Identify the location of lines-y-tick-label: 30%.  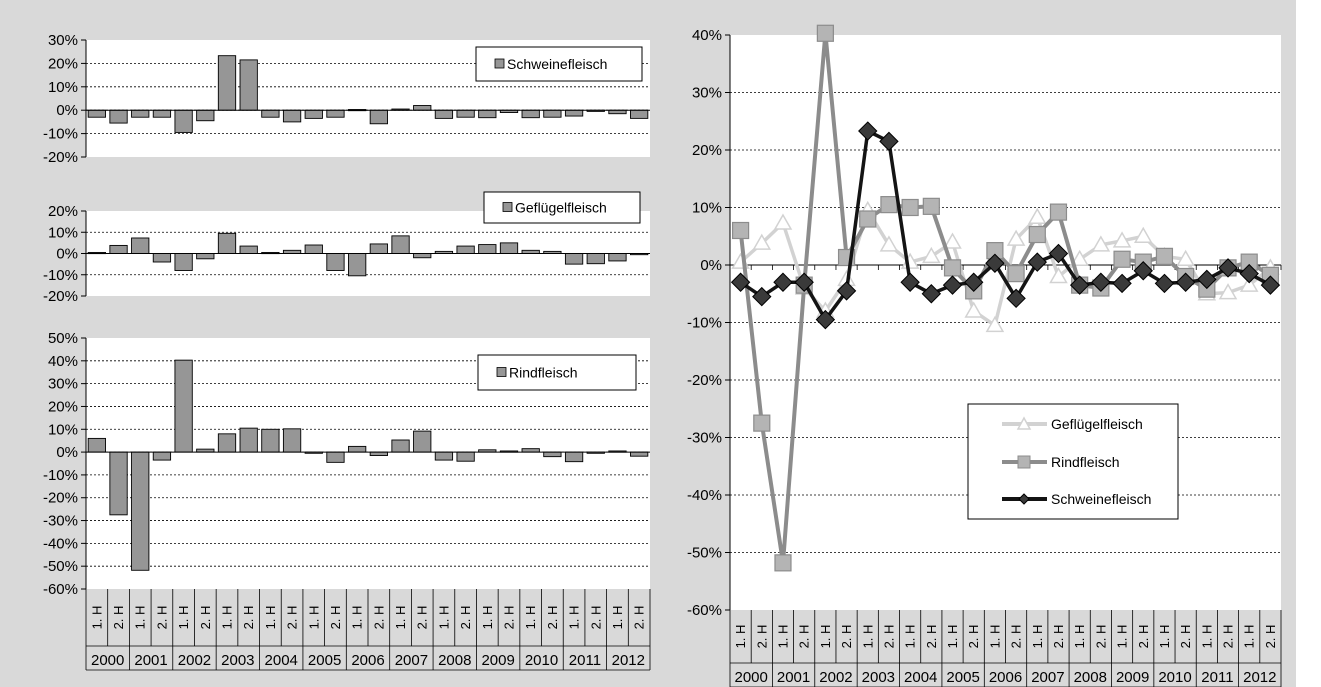
(707, 93).